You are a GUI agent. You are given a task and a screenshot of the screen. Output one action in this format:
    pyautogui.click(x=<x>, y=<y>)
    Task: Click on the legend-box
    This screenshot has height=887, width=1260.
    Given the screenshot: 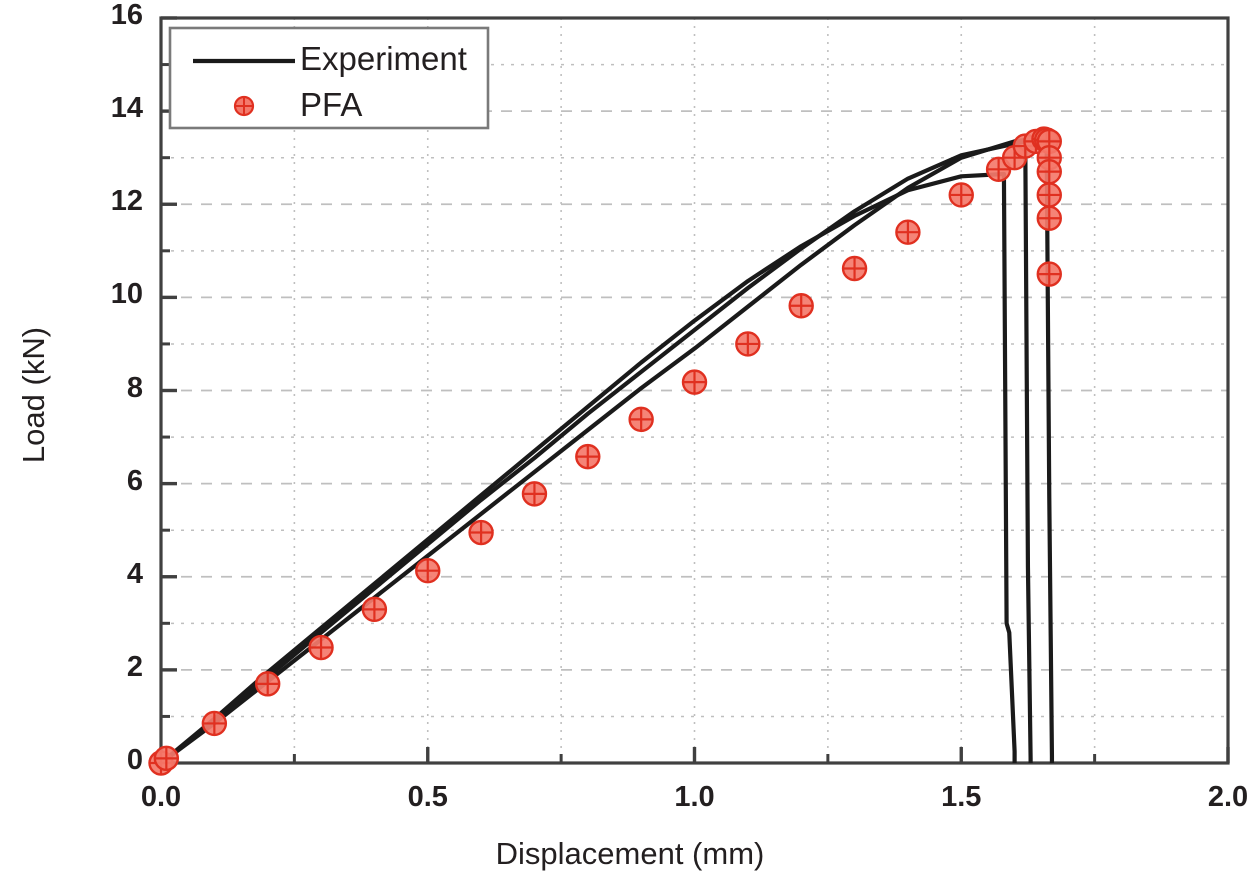 What is the action you would take?
    pyautogui.click(x=329, y=78)
    